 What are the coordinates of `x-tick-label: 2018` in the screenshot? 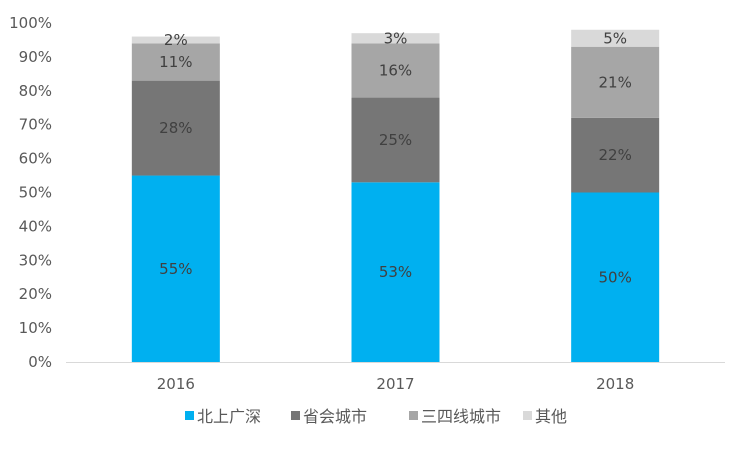 It's located at (615, 384).